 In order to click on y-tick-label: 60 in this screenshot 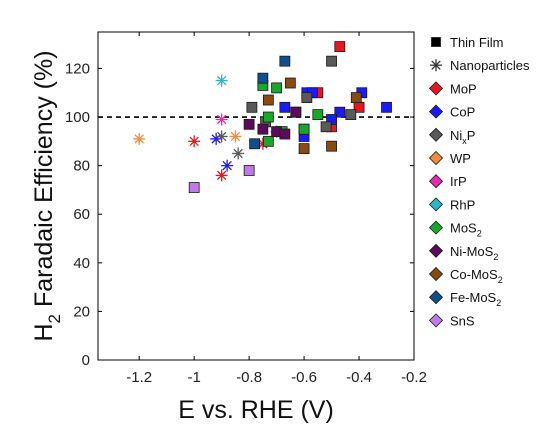, I will do `click(81, 214)`.